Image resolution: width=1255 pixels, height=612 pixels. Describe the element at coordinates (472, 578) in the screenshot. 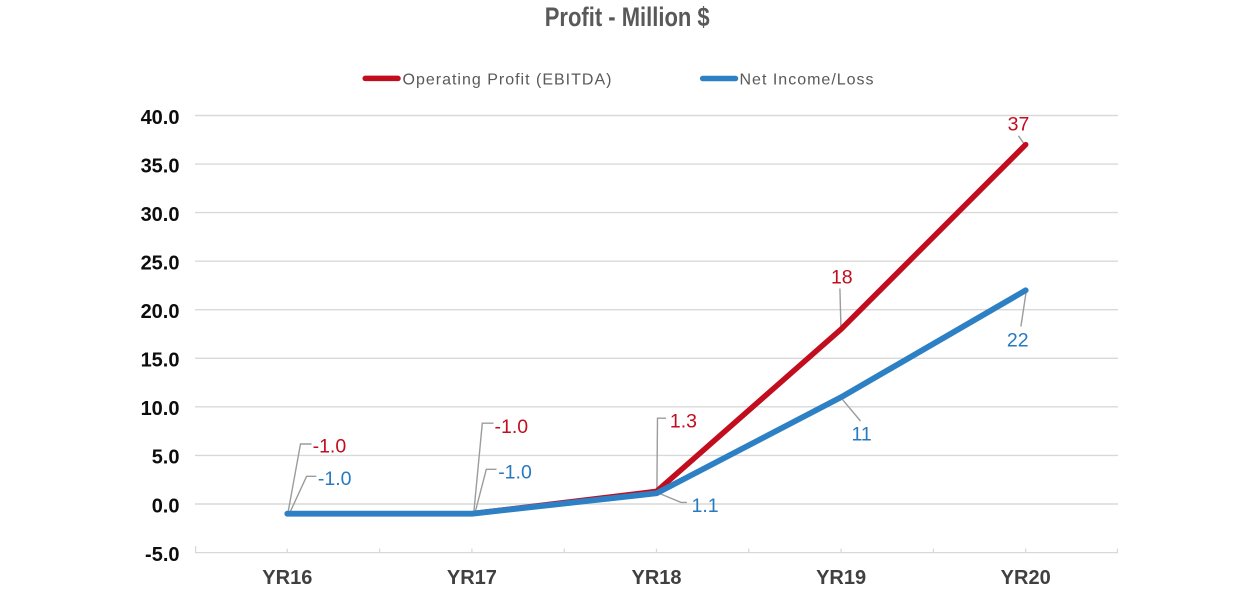

I see `svg-text: YR17` at that location.